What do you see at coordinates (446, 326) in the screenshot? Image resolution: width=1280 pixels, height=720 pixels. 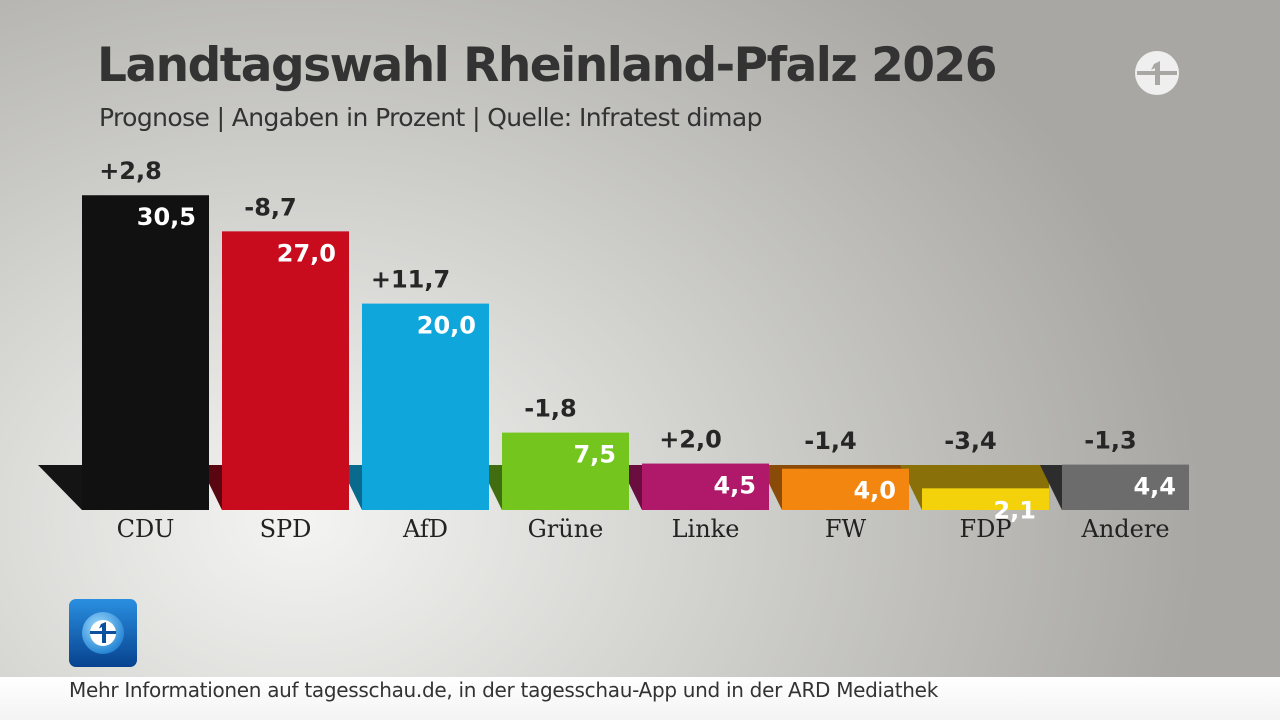 I see `bar-value-label-2: 20,0` at bounding box center [446, 326].